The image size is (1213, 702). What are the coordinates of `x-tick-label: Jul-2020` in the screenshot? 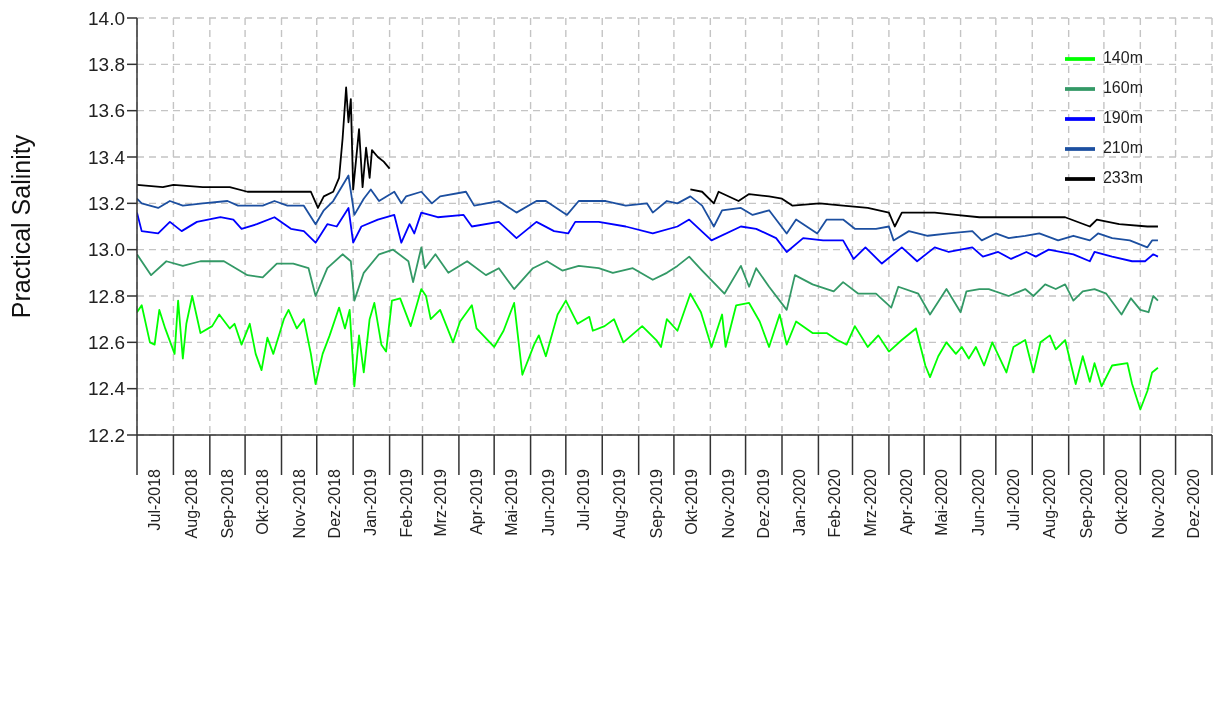 It's located at (1014, 499).